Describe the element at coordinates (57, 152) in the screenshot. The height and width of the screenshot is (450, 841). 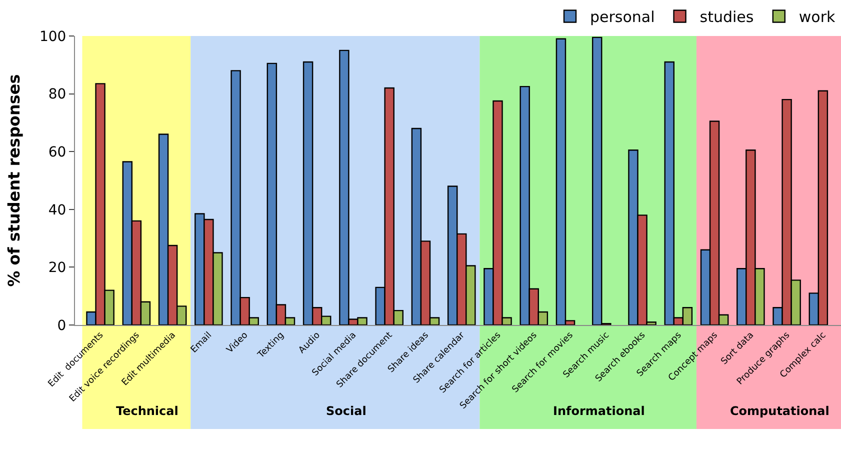
I see `y-tick-label: 60` at that location.